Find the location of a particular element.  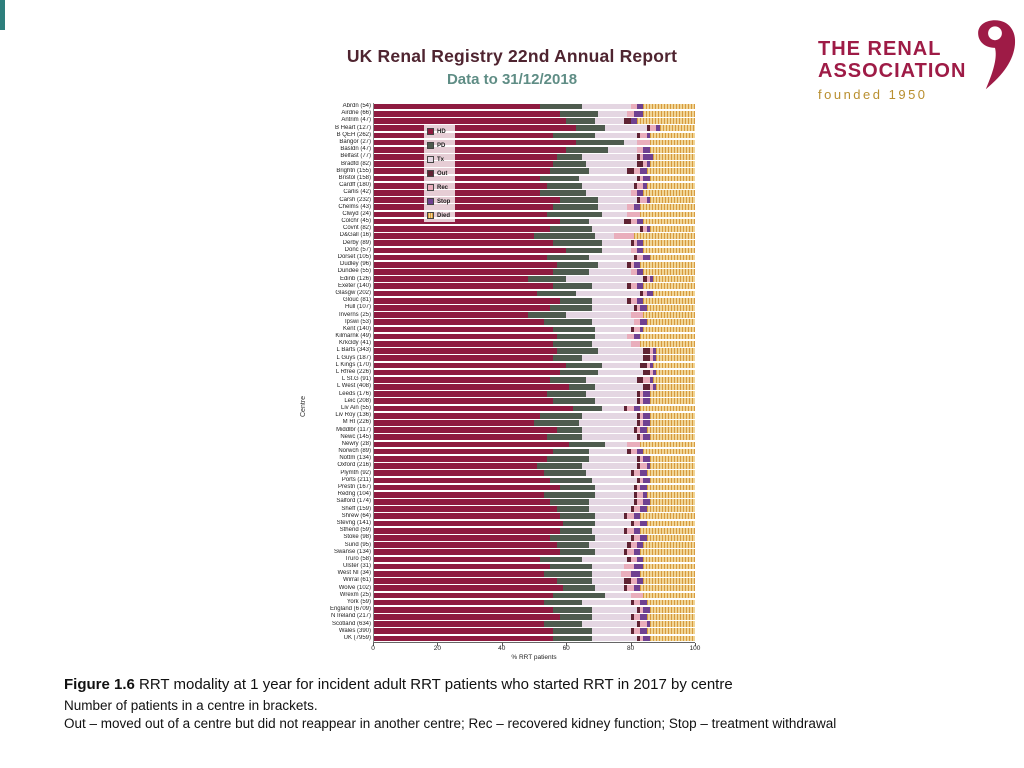

chart-row: Abrdn (54) is located at coordinates (506, 106).